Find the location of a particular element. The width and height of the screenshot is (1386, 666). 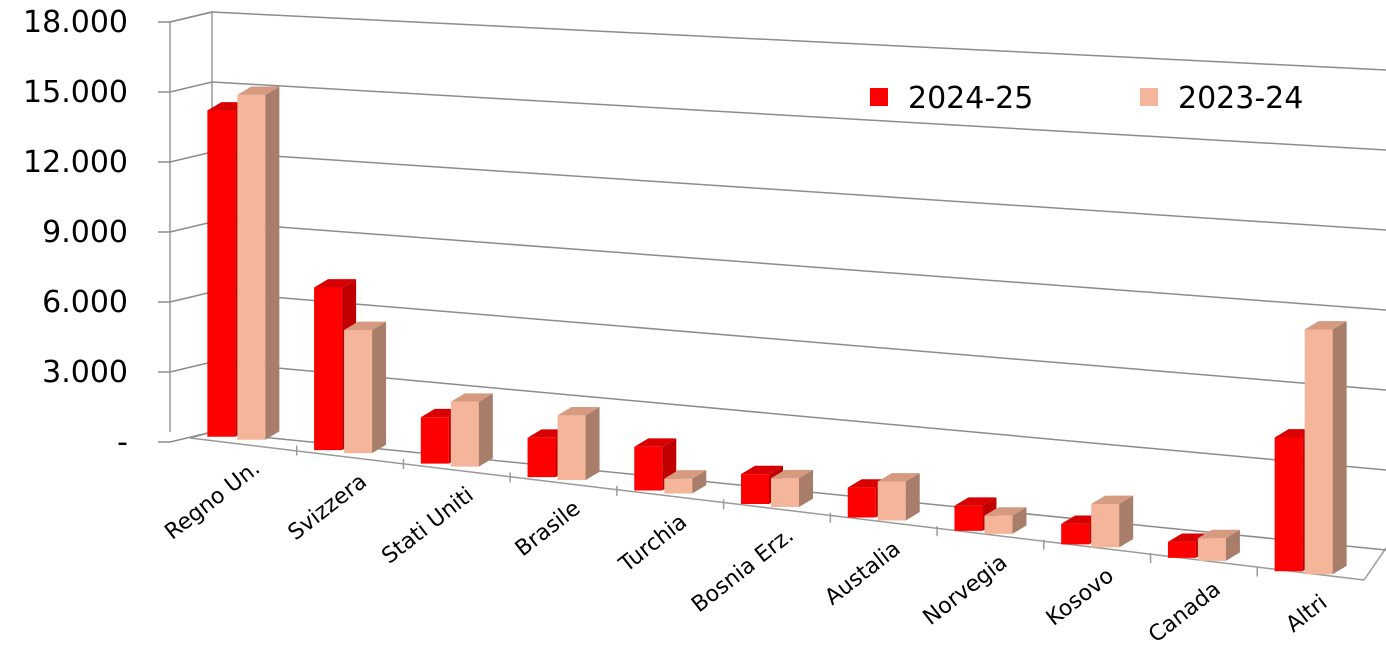

bar-2024-25-Turchia is located at coordinates (655, 464).